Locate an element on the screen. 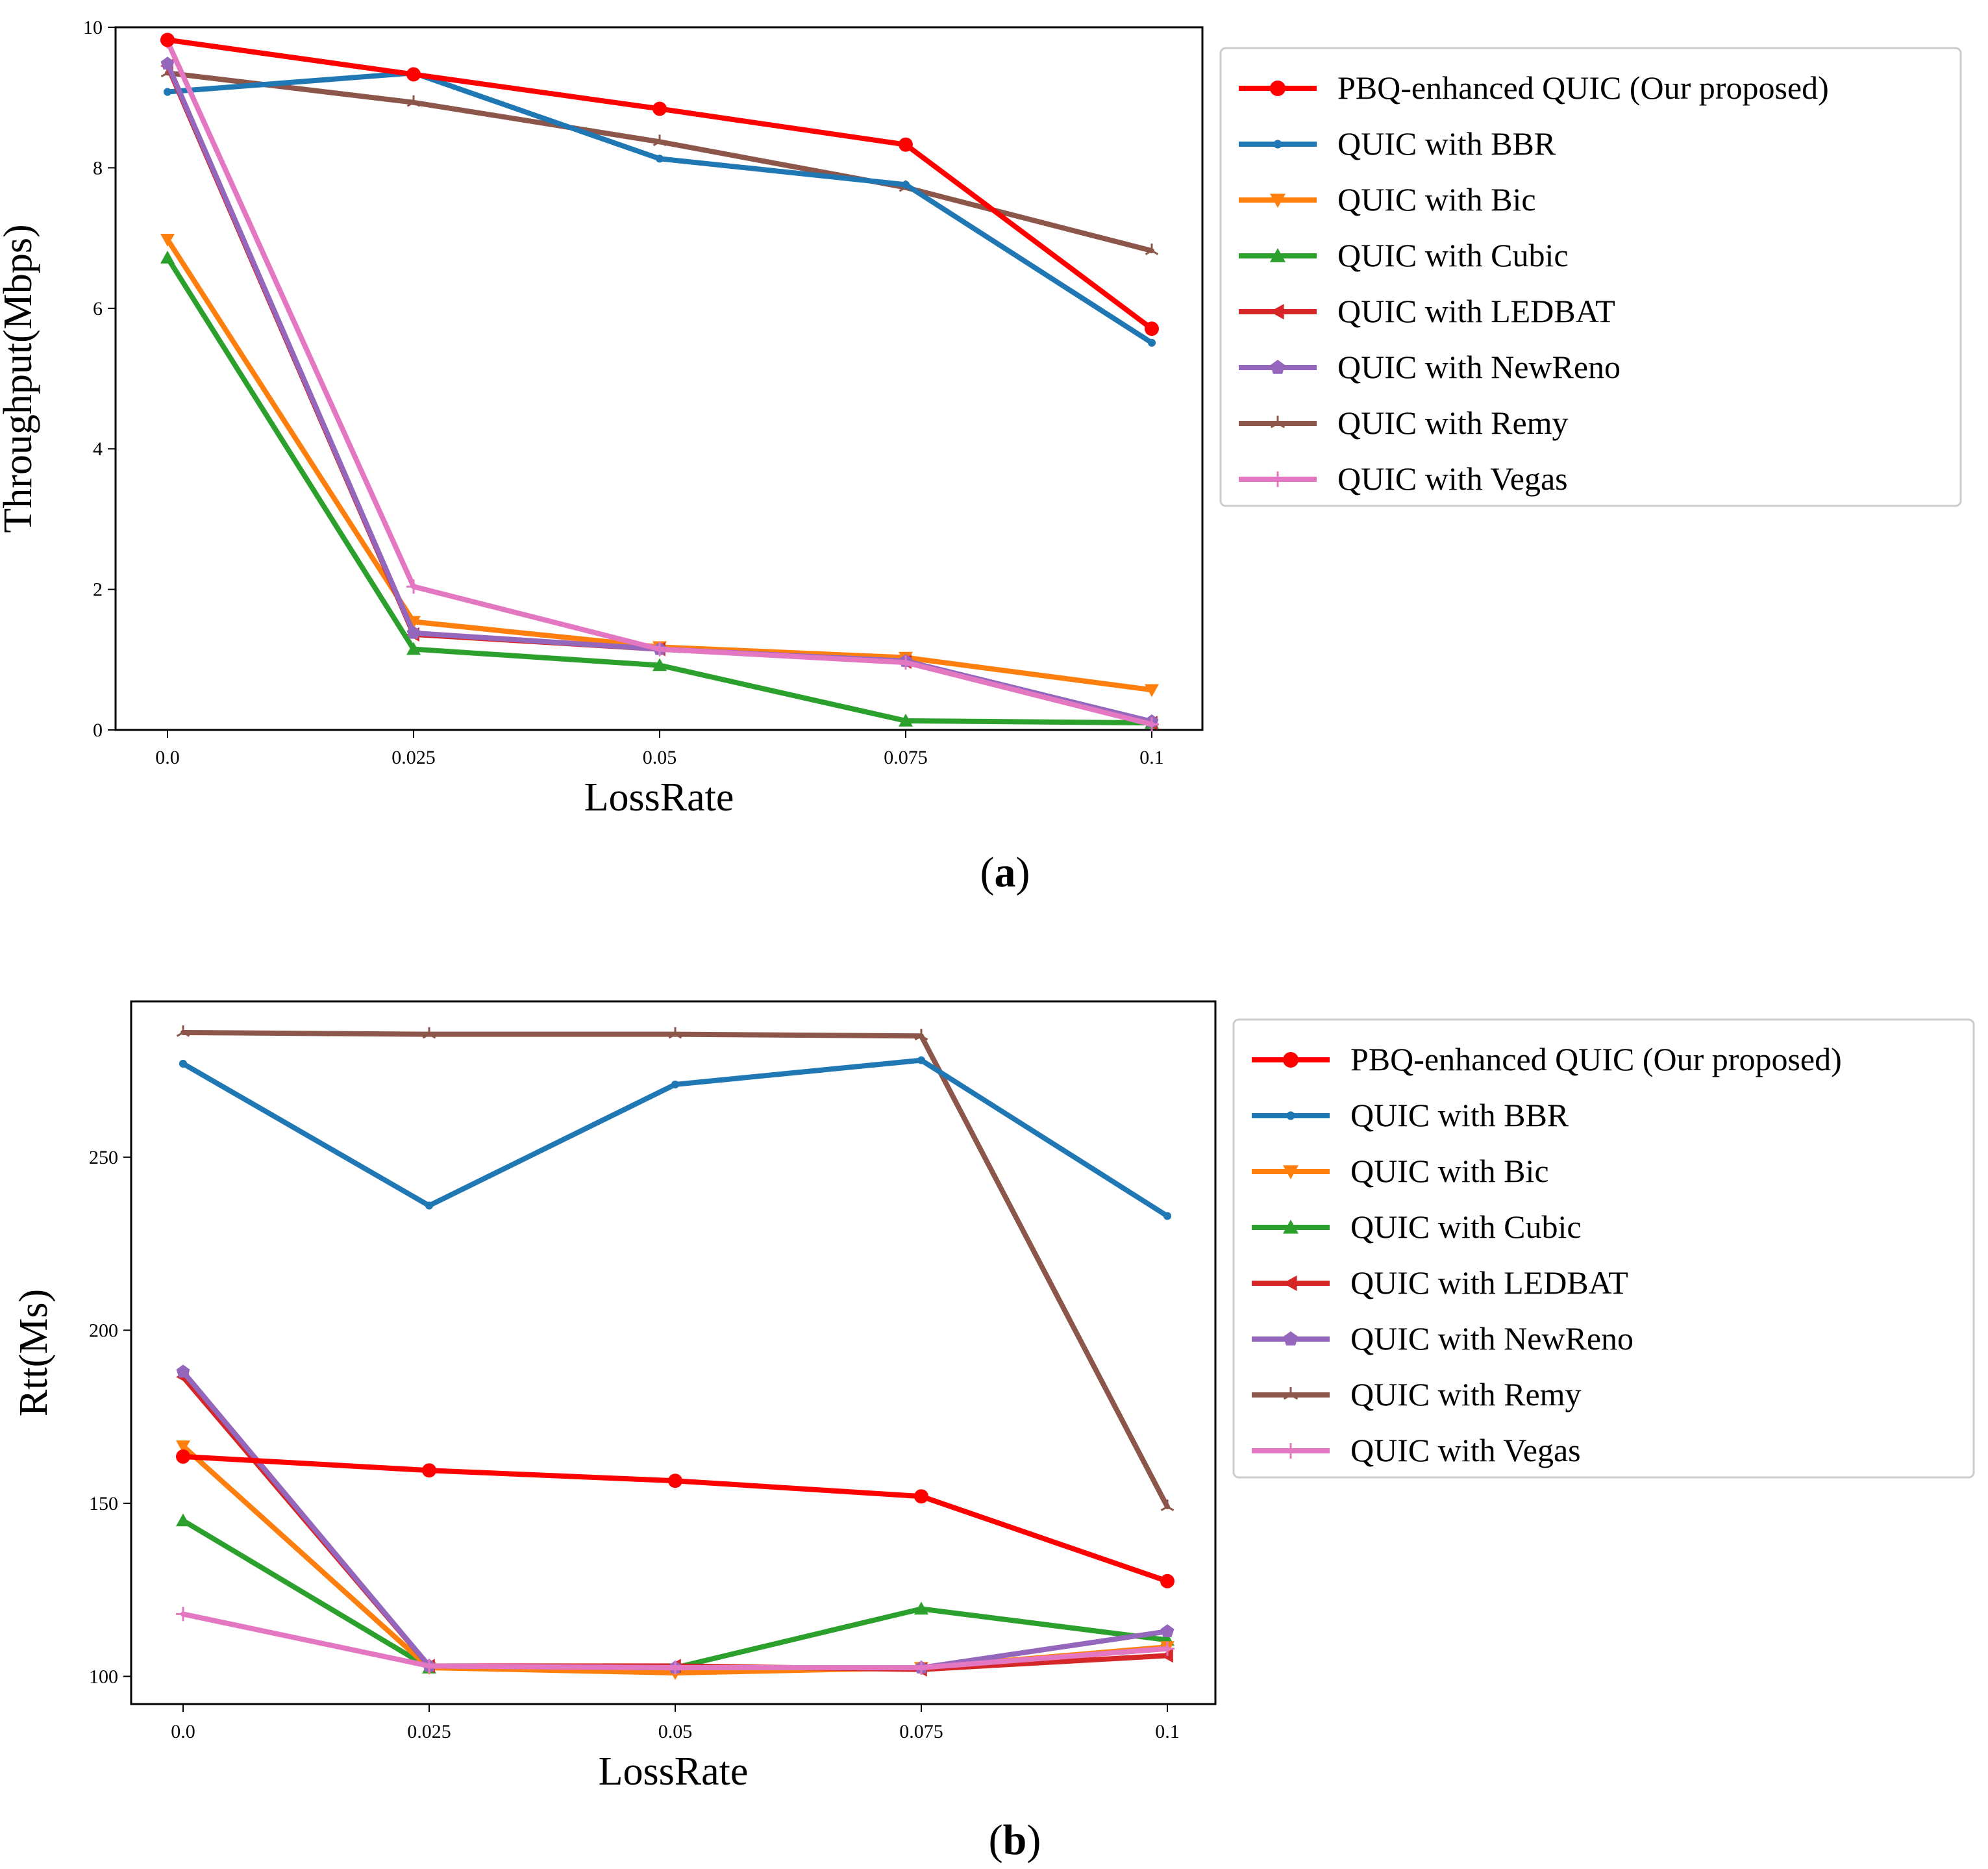 Image resolution: width=1988 pixels, height=1869 pixels. legend-item: QUIC with LEDBAT is located at coordinates (1440, 1282).